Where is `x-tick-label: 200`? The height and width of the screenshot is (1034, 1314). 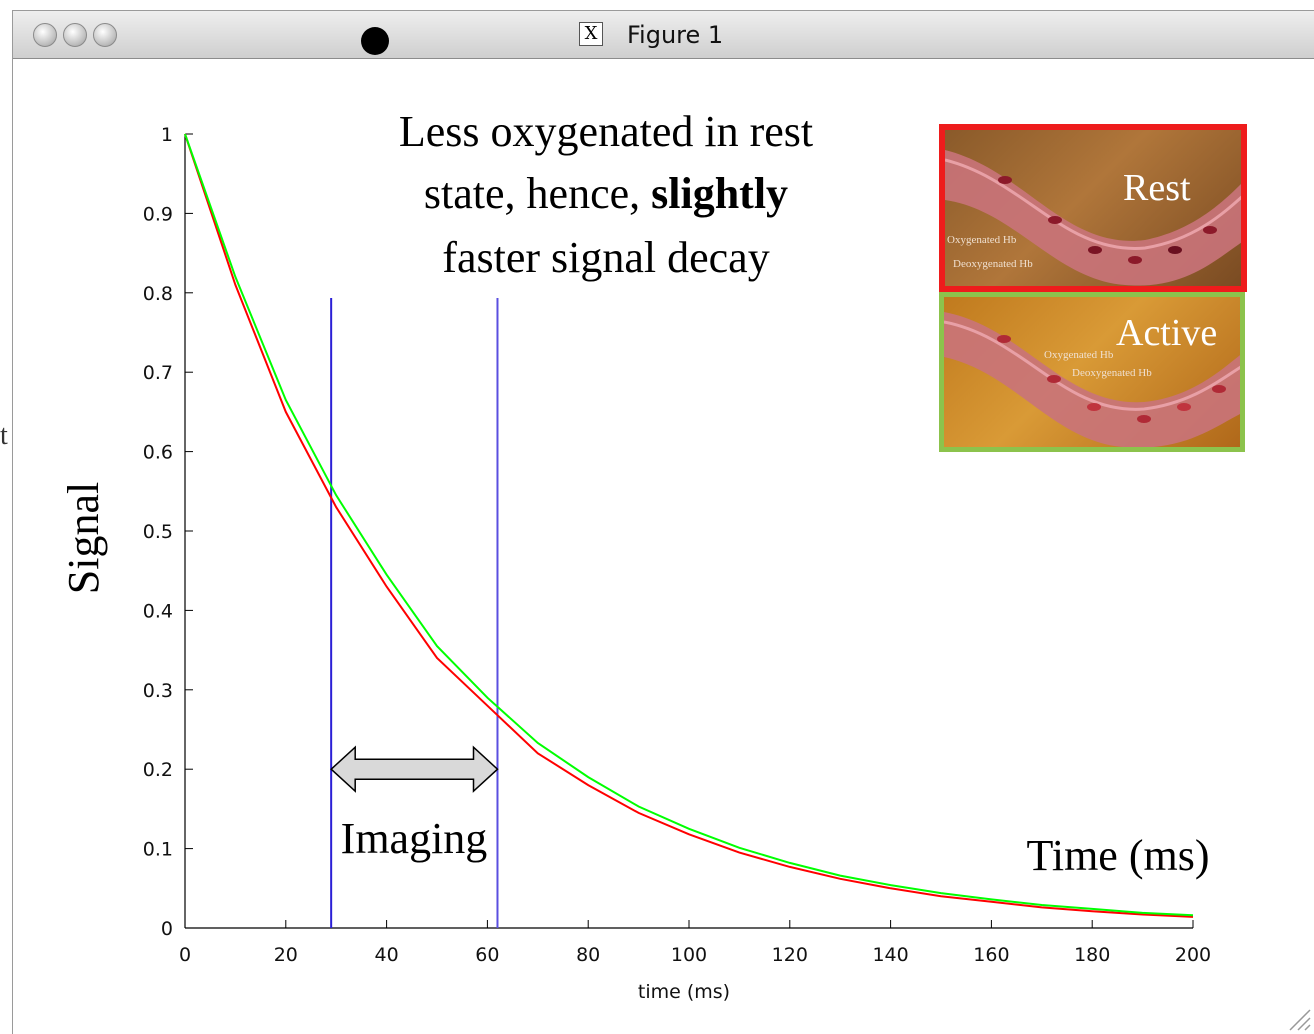
x-tick-label: 200 is located at coordinates (1193, 955).